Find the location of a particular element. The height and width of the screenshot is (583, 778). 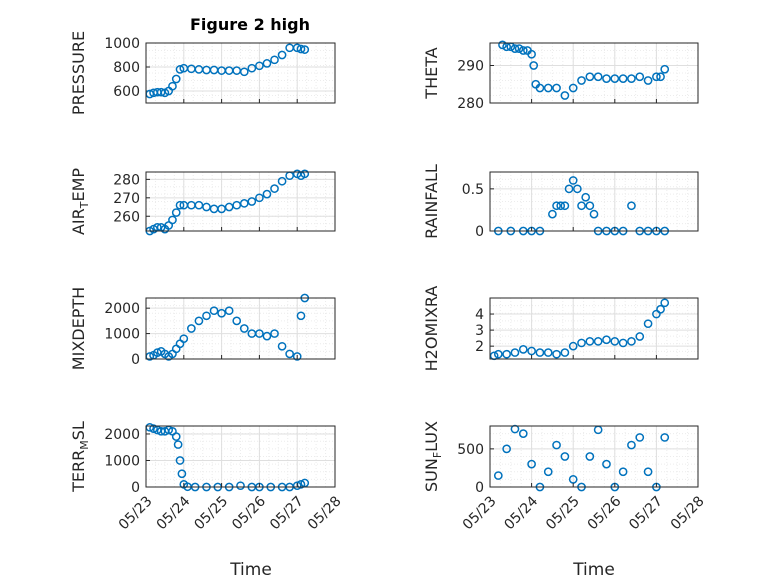

y-axis-label: RAINFALL is located at coordinates (431, 201).